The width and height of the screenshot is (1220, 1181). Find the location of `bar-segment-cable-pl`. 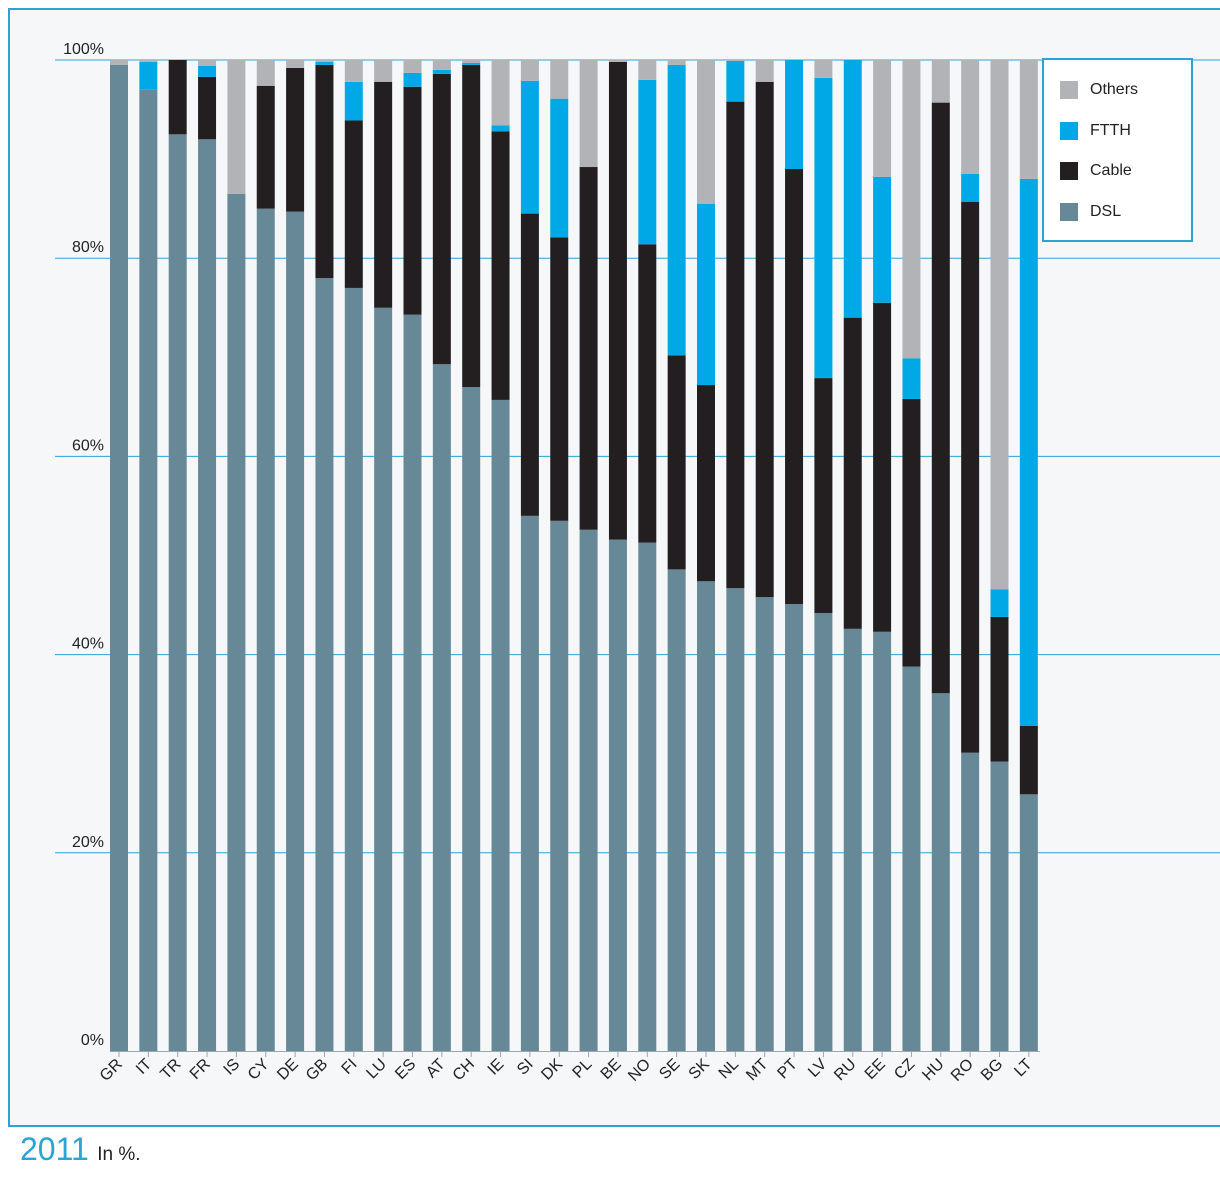

bar-segment-cable-pl is located at coordinates (588, 348).